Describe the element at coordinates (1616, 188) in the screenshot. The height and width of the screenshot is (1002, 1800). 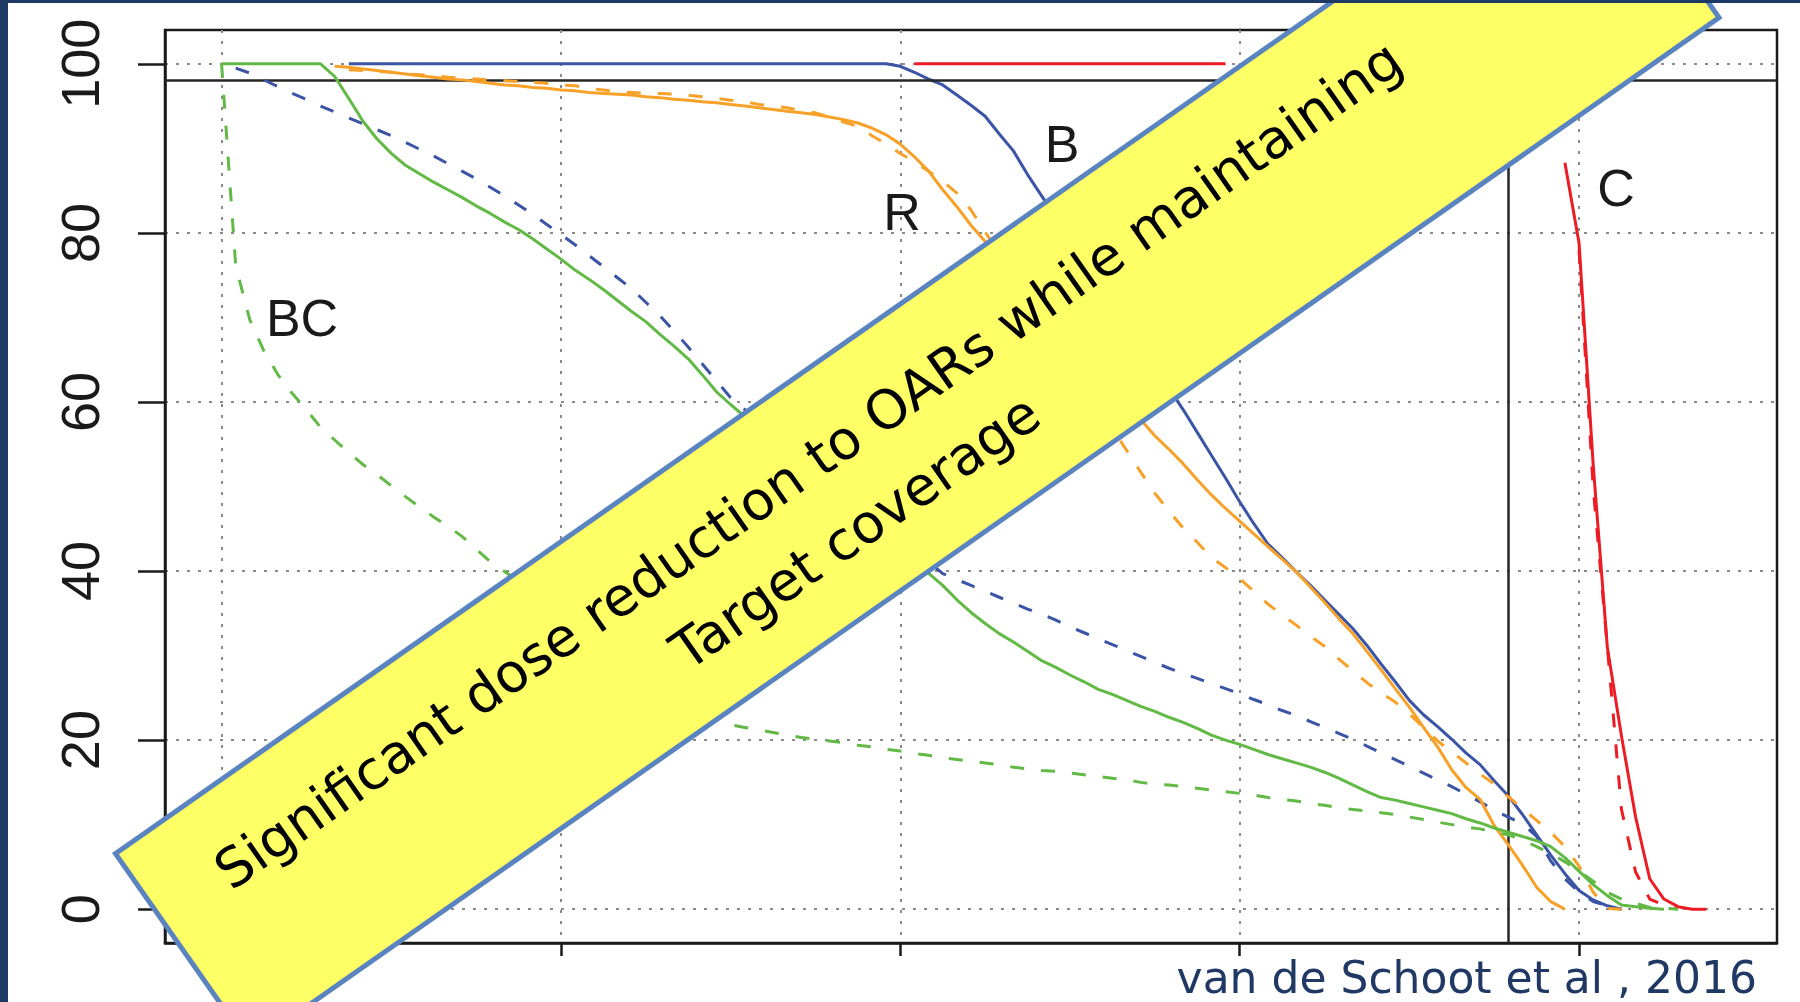
I see `series-label: C` at that location.